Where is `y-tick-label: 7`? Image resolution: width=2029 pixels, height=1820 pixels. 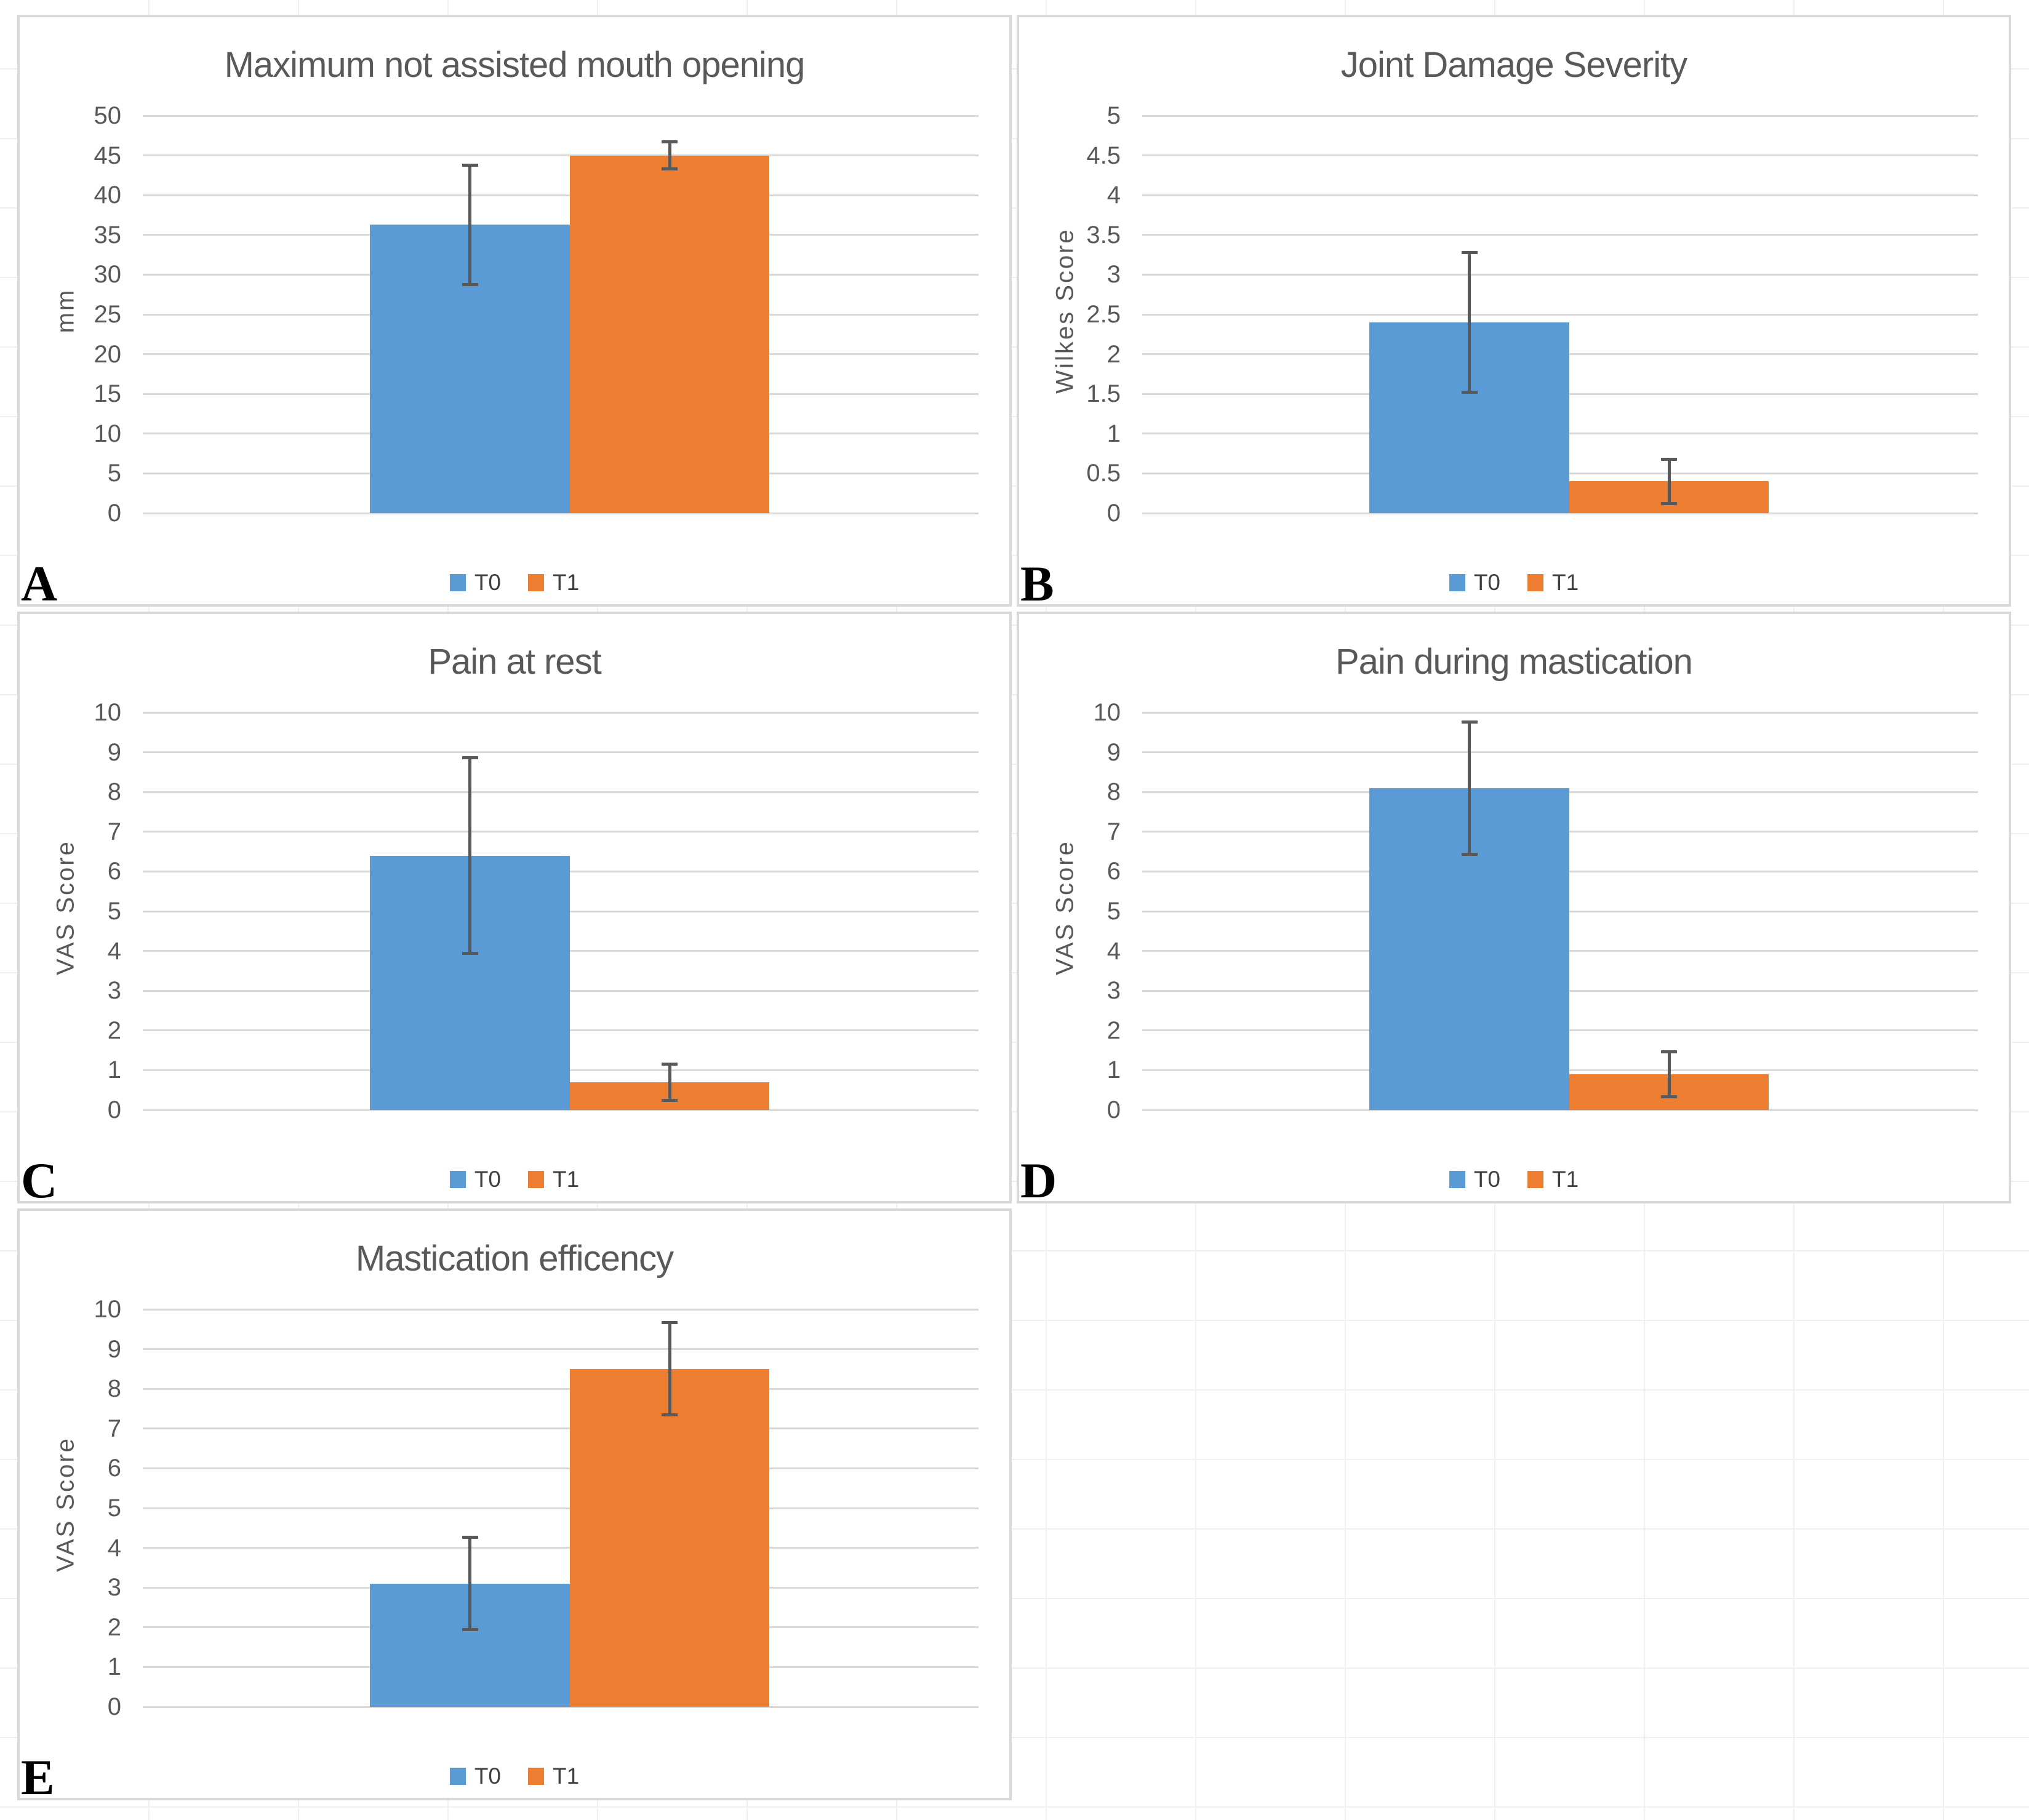 y-tick-label: 7 is located at coordinates (1114, 832).